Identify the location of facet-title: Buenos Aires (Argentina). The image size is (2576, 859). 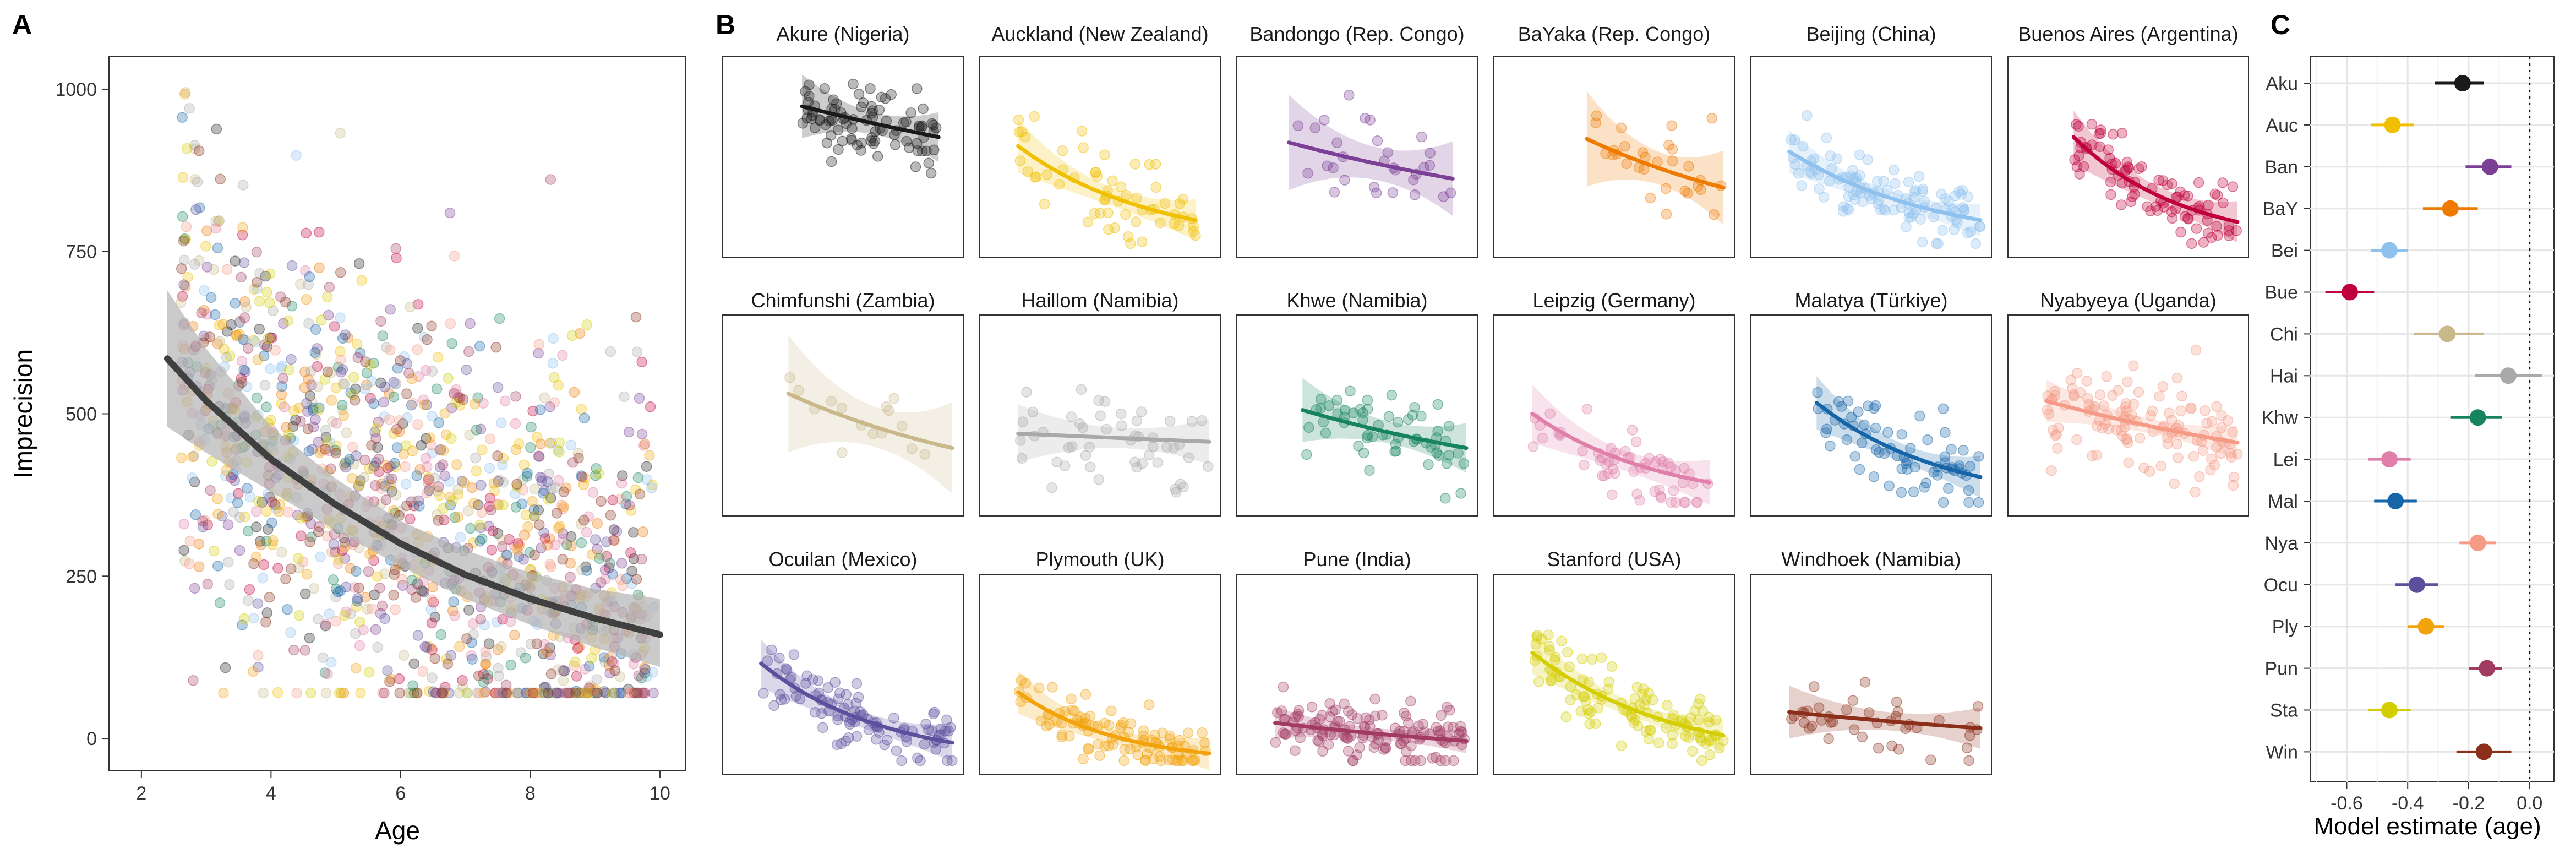
(2128, 34).